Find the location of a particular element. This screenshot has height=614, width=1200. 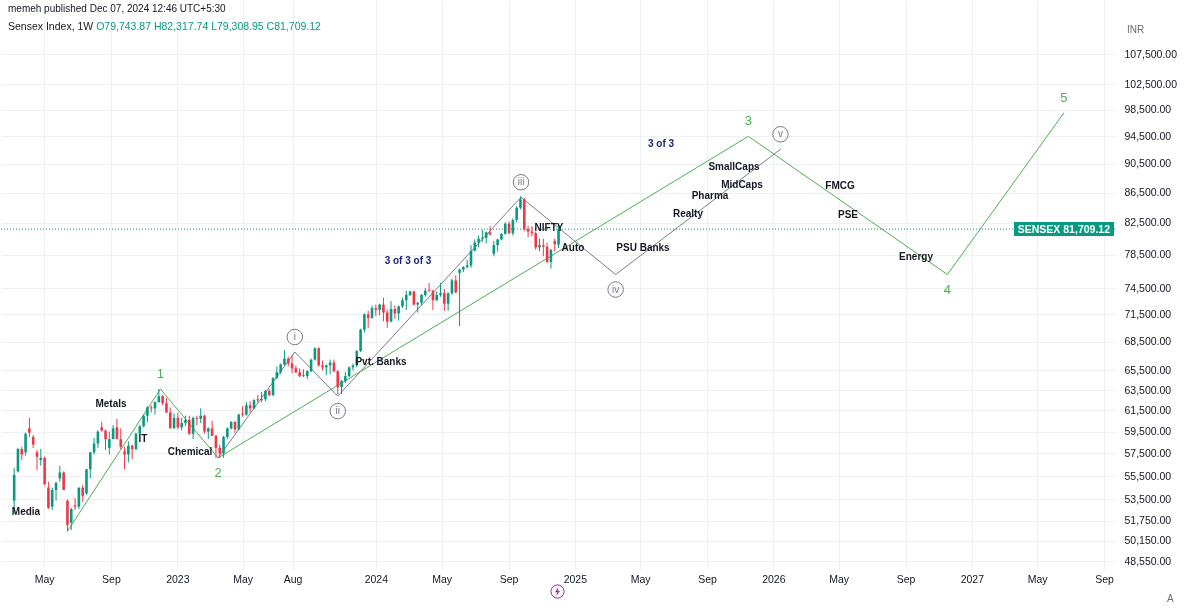

annotation: Energy is located at coordinates (916, 257).